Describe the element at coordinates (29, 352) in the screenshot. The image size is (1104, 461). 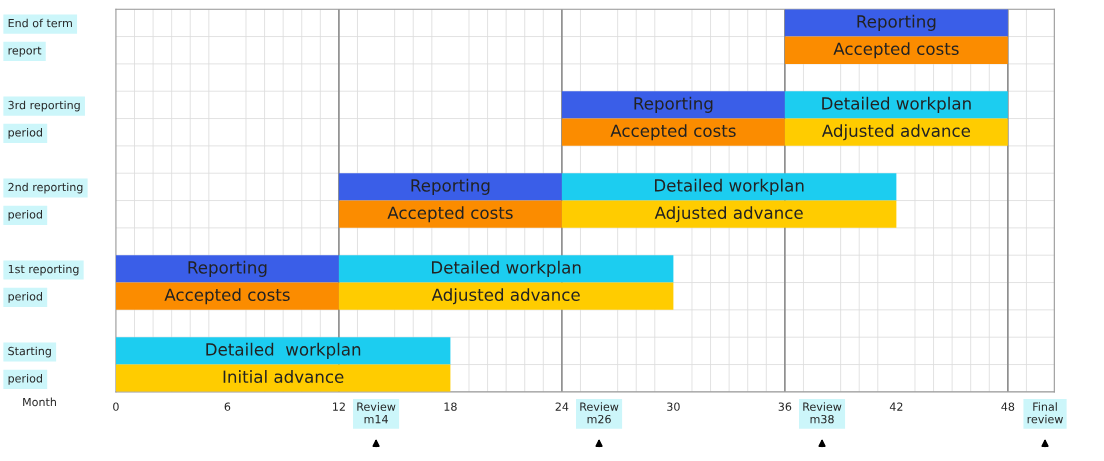
I see `y-tick-label: Starting` at that location.